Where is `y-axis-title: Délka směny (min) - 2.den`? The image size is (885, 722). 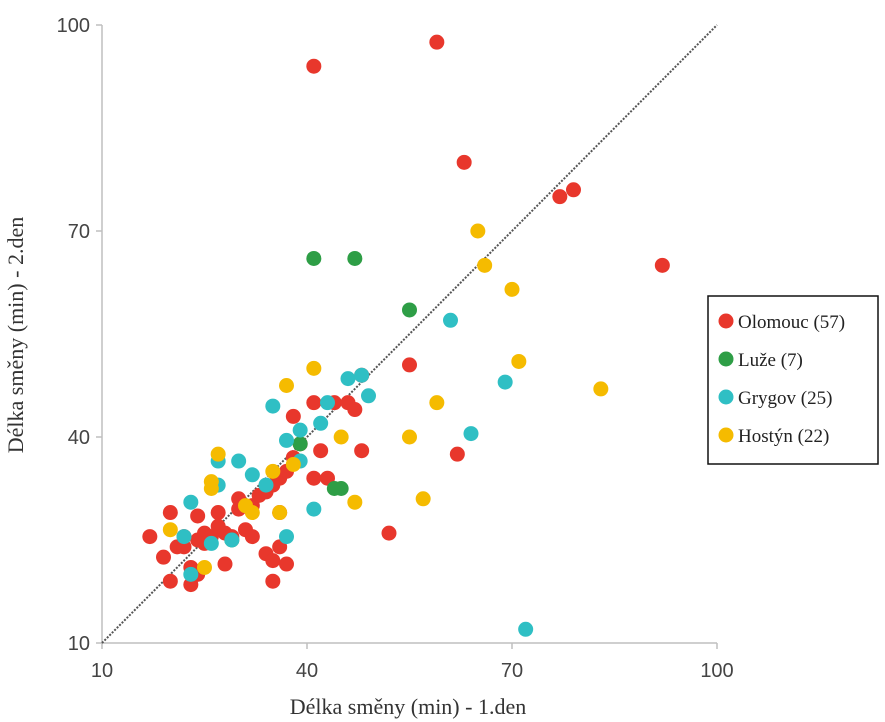
y-axis-title: Délka směny (min) - 2.den is located at coordinates (15, 335).